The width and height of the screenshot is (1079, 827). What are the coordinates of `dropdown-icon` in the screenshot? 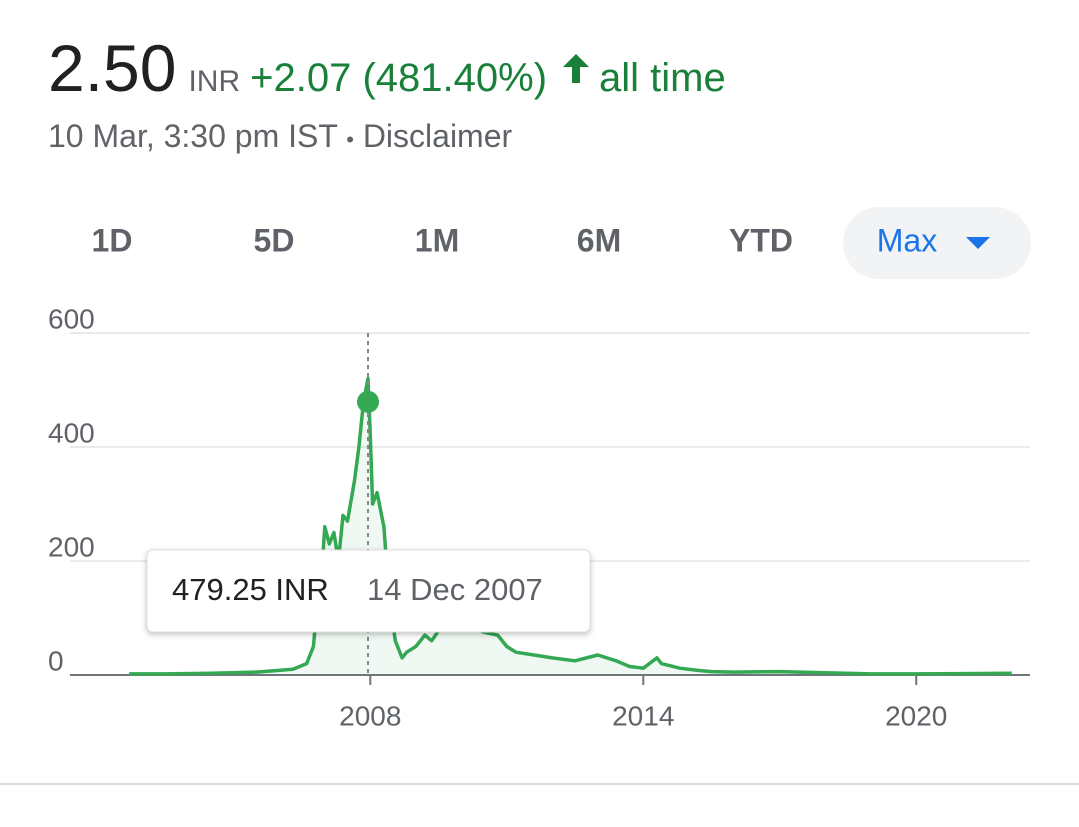 It's located at (978, 243).